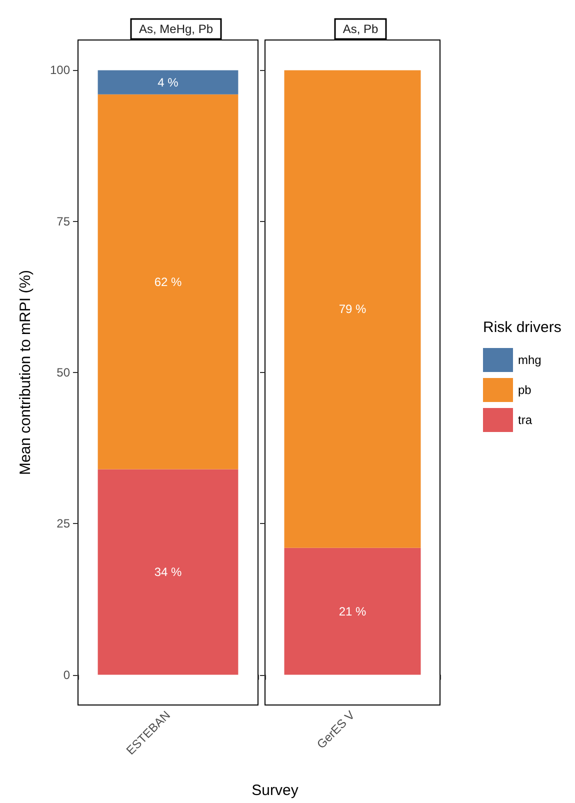 Image resolution: width=575 pixels, height=803 pixels. What do you see at coordinates (66, 675) in the screenshot?
I see `y-tick-label: 0` at bounding box center [66, 675].